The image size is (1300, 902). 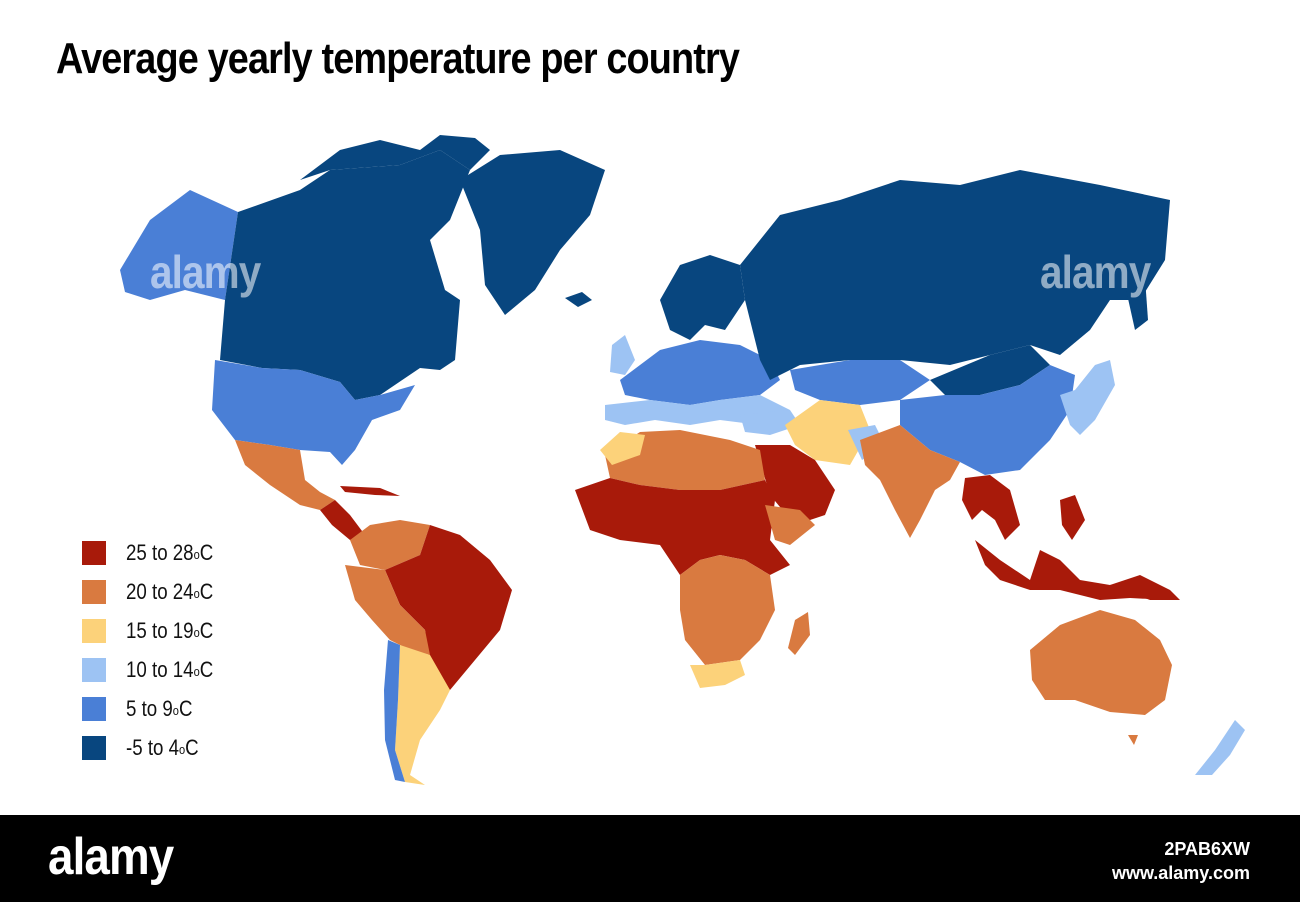 I want to click on region-iran-central-asia, so click(x=827, y=432).